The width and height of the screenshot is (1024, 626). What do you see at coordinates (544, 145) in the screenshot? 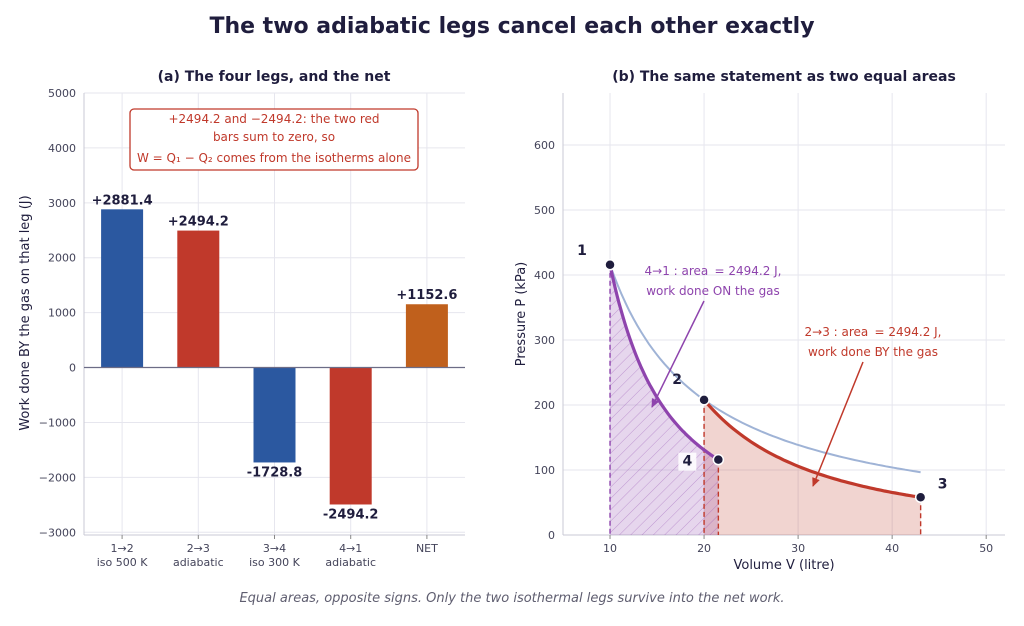
I see `y-tick-label: 600` at bounding box center [544, 145].